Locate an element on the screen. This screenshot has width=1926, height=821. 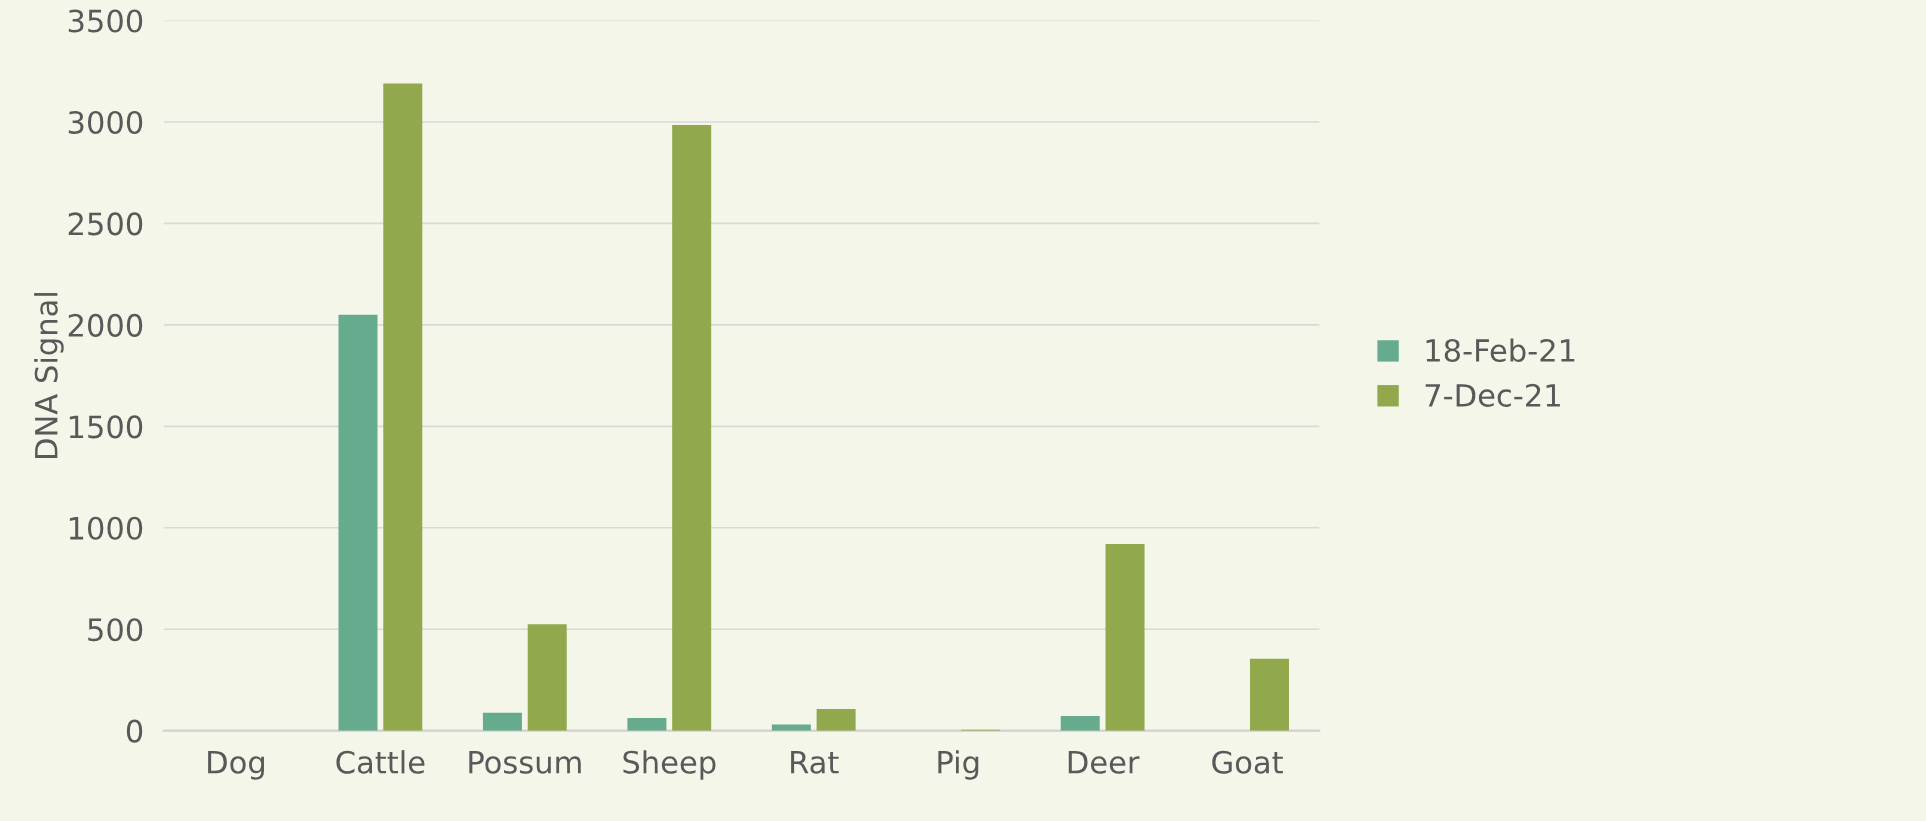
y-tick-label: 3500 is located at coordinates (105, 21).